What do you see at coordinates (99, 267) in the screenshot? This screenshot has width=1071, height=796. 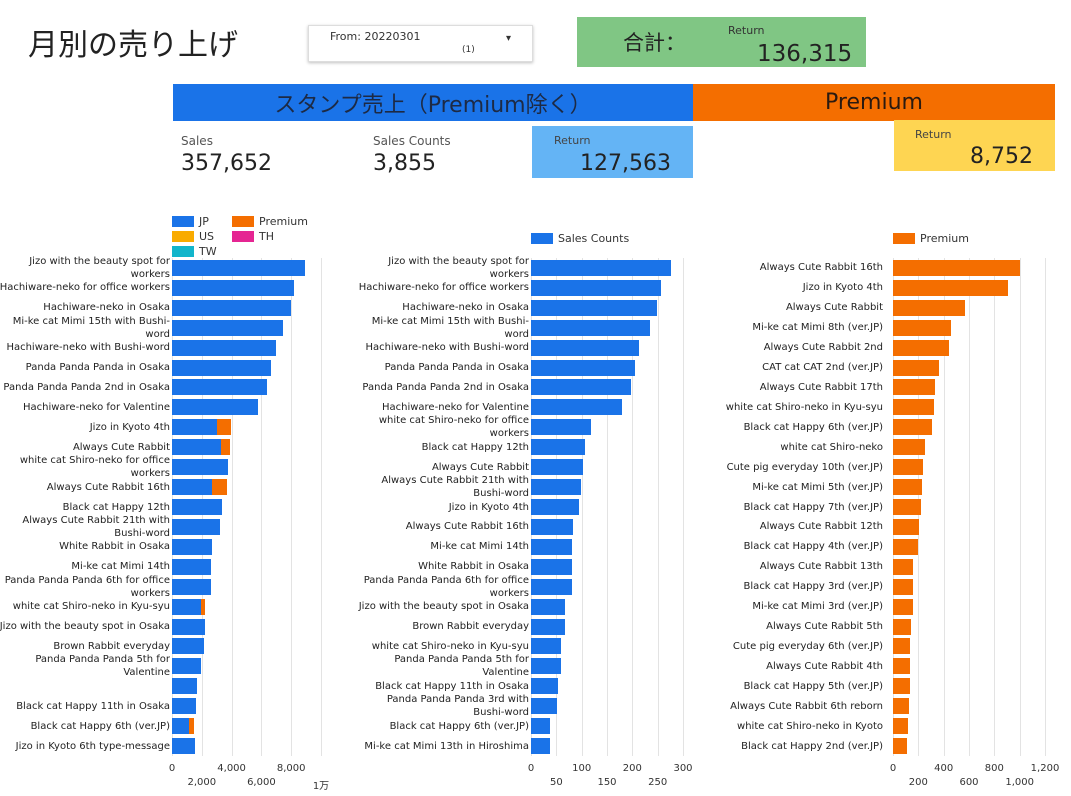 I see `category-label: Jizo with the beauty spot for workers` at bounding box center [99, 267].